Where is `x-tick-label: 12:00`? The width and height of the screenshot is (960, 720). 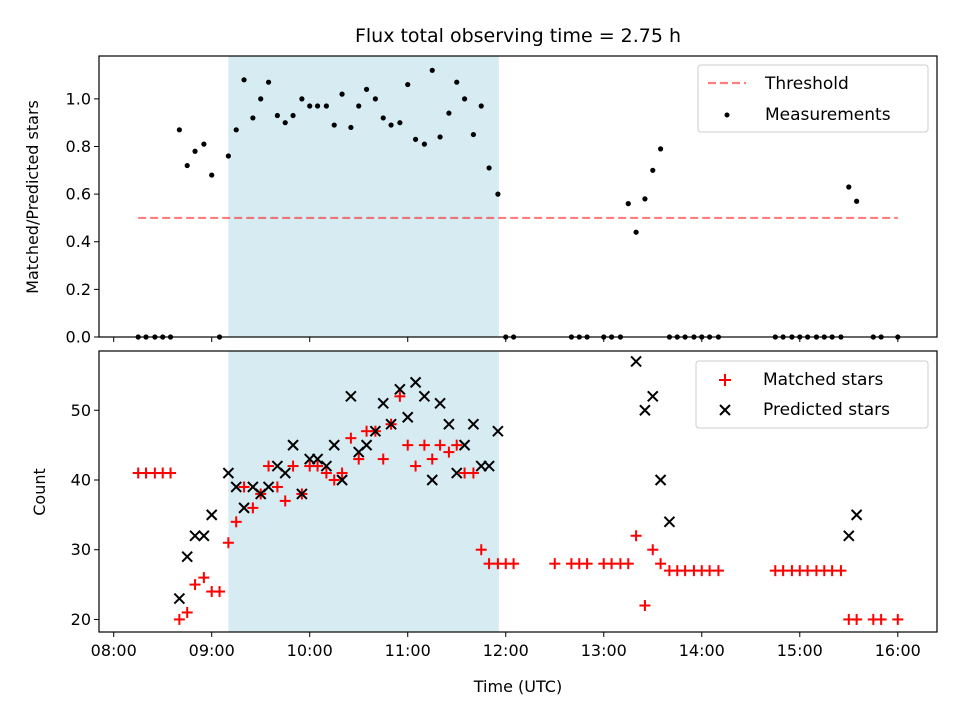
x-tick-label: 12:00 is located at coordinates (506, 650).